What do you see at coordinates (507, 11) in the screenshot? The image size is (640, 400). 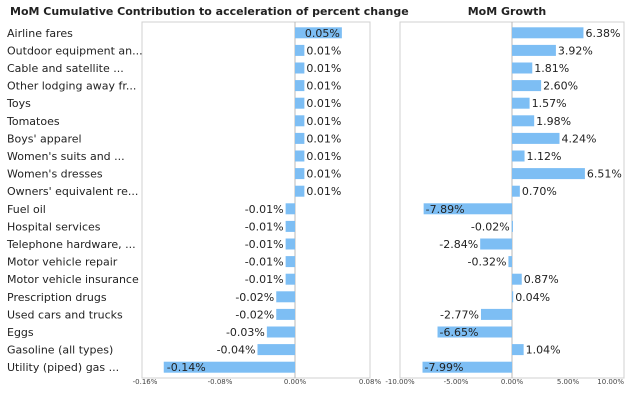 I see `right-chart-title: MoM Growth` at bounding box center [507, 11].